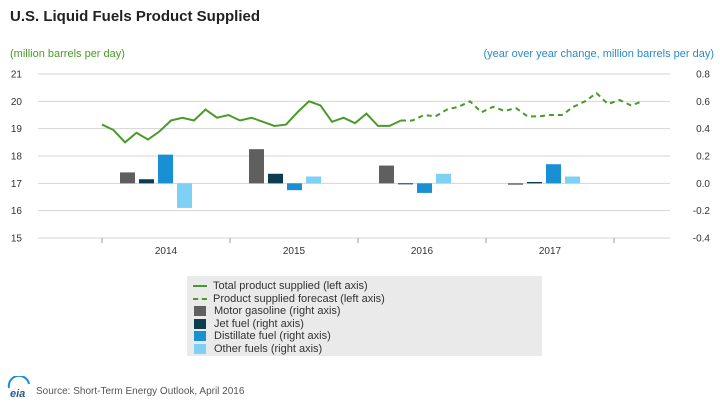 This screenshot has width=720, height=405. Describe the element at coordinates (358, 247) in the screenshot. I see `x-axis: 2014 2015 2016 2017` at that location.